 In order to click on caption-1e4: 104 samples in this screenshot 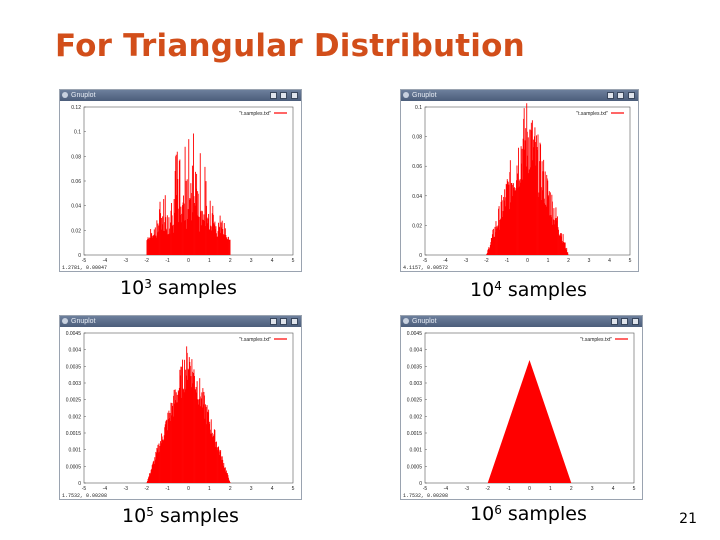, I will do `click(528, 290)`.